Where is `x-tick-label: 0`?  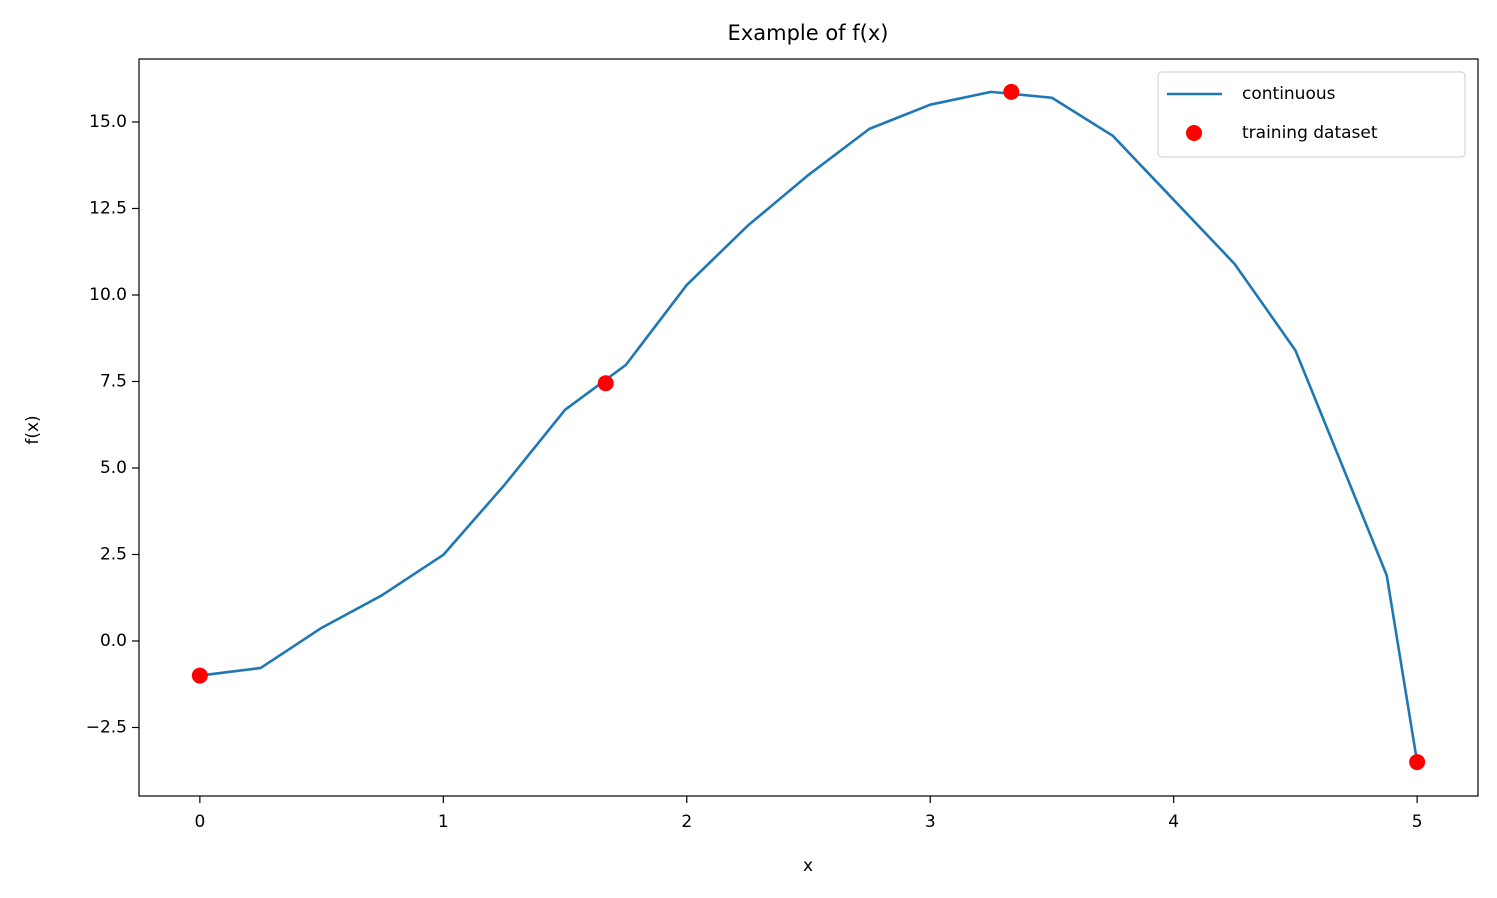
x-tick-label: 0 is located at coordinates (199, 822).